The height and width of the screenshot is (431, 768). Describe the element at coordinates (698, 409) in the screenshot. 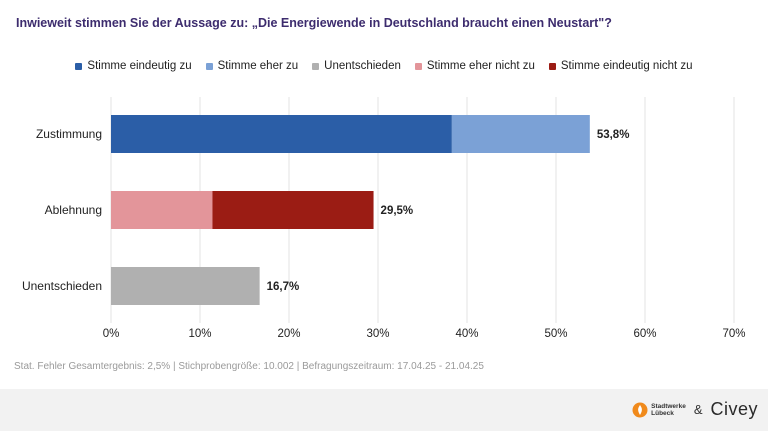

I see `ampersand: &` at that location.